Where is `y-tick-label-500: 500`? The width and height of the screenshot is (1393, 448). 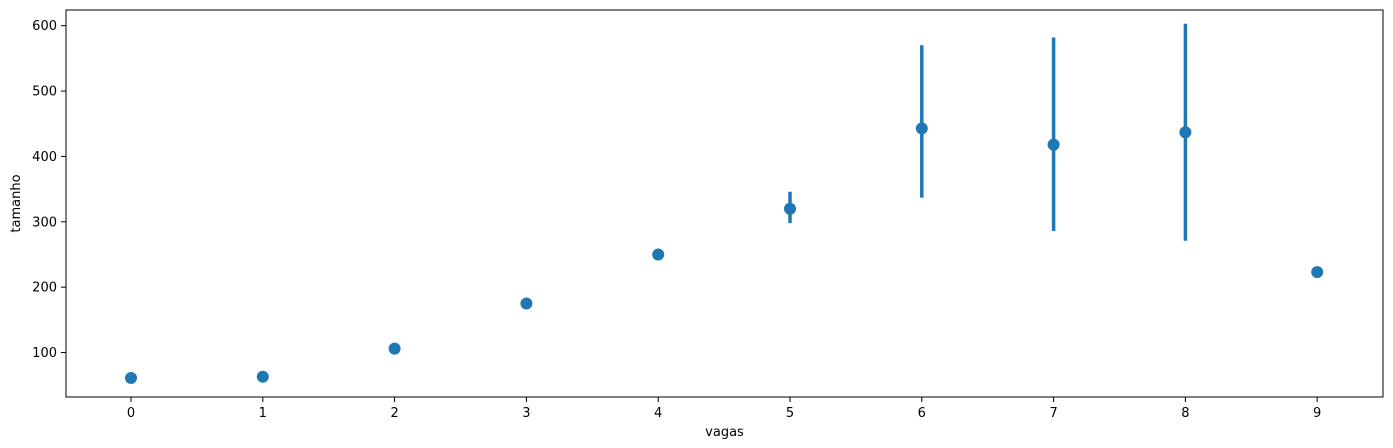
y-tick-label-500: 500 is located at coordinates (44, 92).